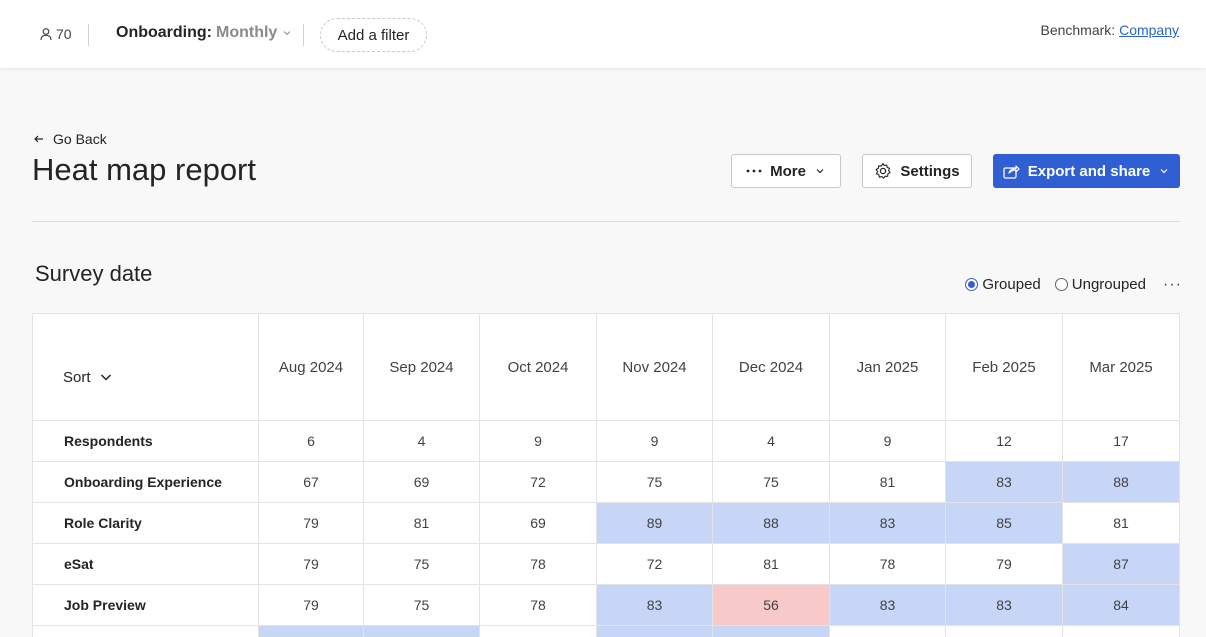  What do you see at coordinates (754, 171) in the screenshot?
I see `ellipsis-icon` at bounding box center [754, 171].